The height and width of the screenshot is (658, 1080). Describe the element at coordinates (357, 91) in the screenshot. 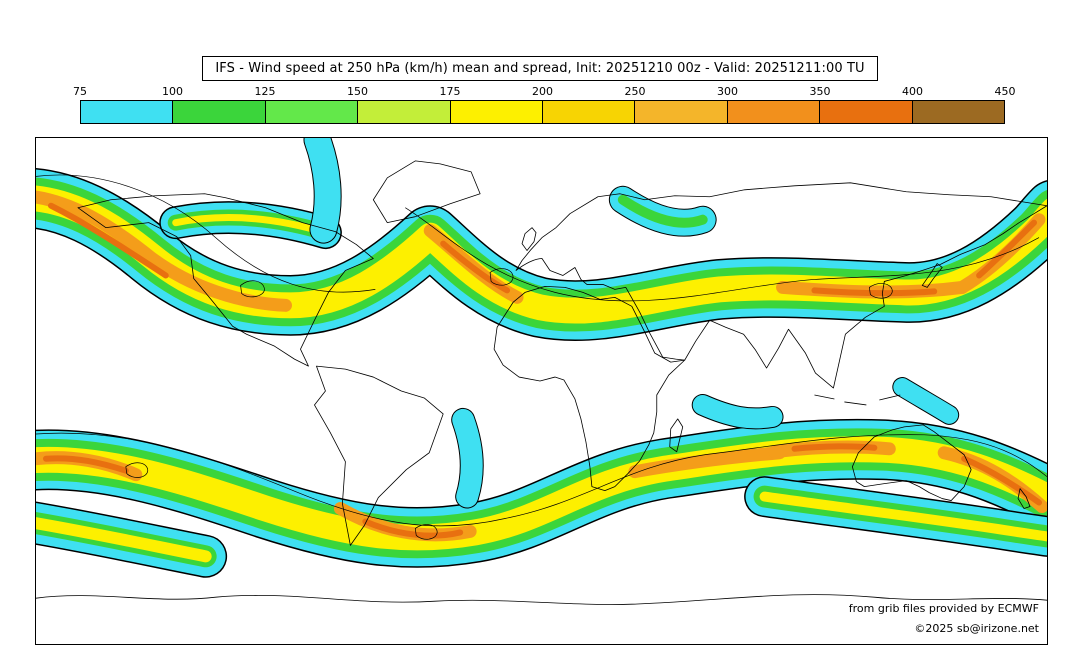

I see `colorbar-tick-label: 150` at that location.